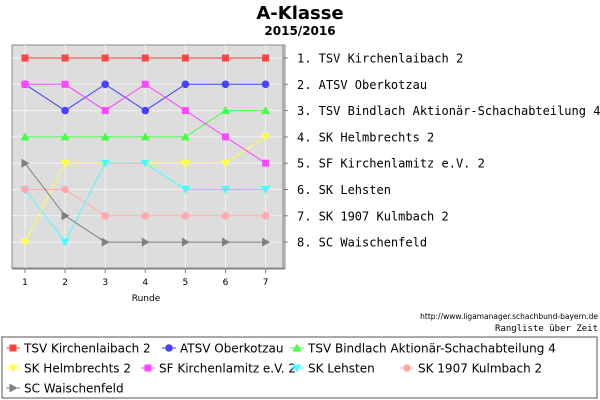 The height and width of the screenshot is (400, 600). What do you see at coordinates (344, 190) in the screenshot?
I see `rank-label: 6. SK Lehsten` at bounding box center [344, 190].